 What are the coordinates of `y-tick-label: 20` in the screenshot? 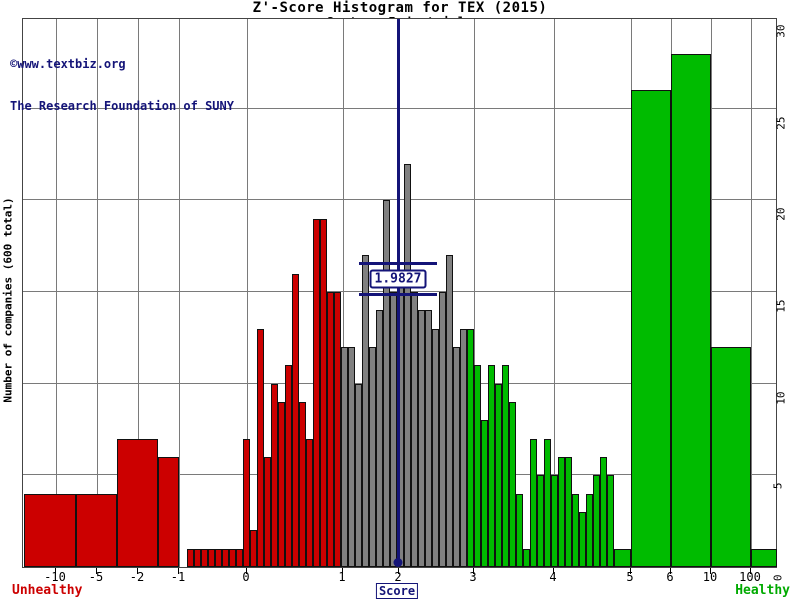 It's located at (784, 211).